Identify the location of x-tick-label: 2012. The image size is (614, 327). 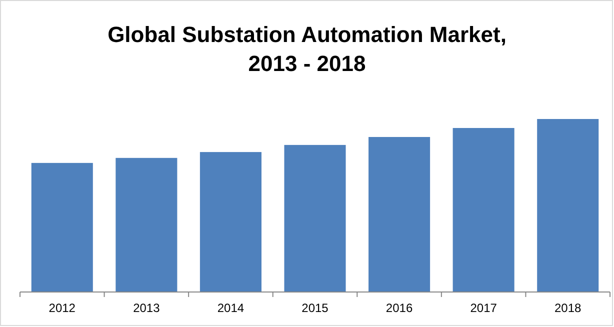
(62, 308).